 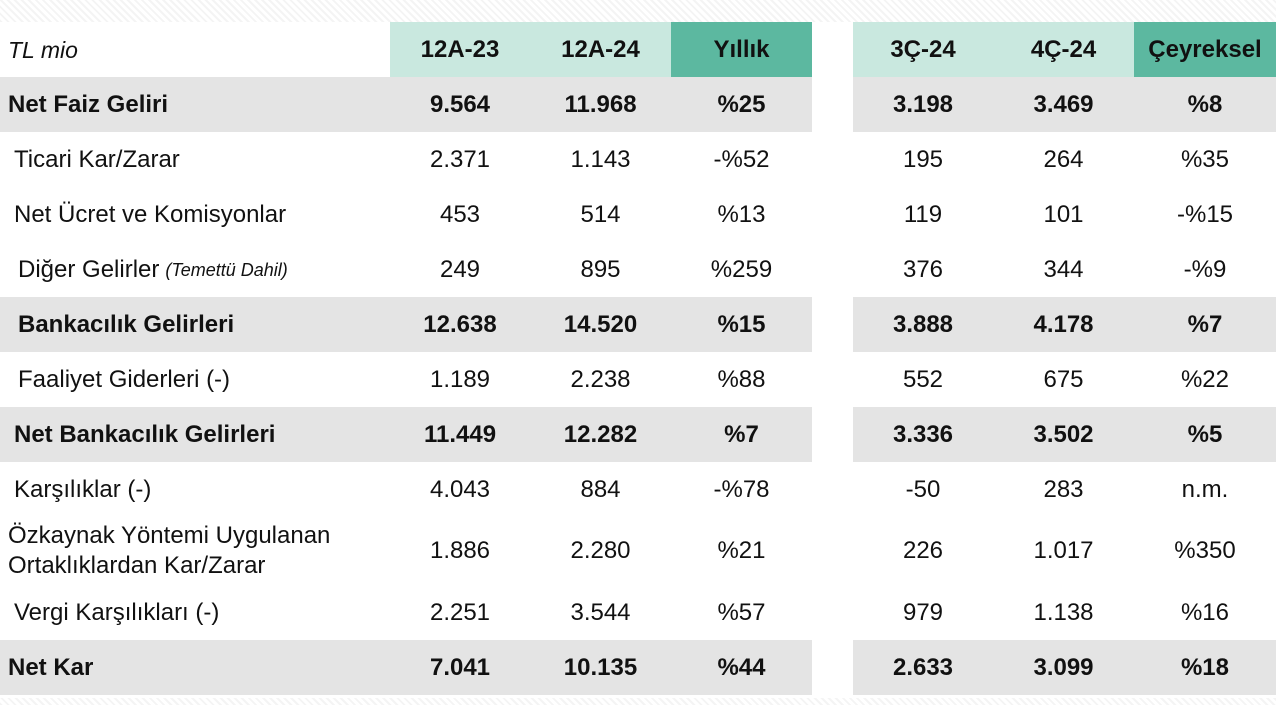 I want to click on row-value: -%78, so click(x=741, y=489).